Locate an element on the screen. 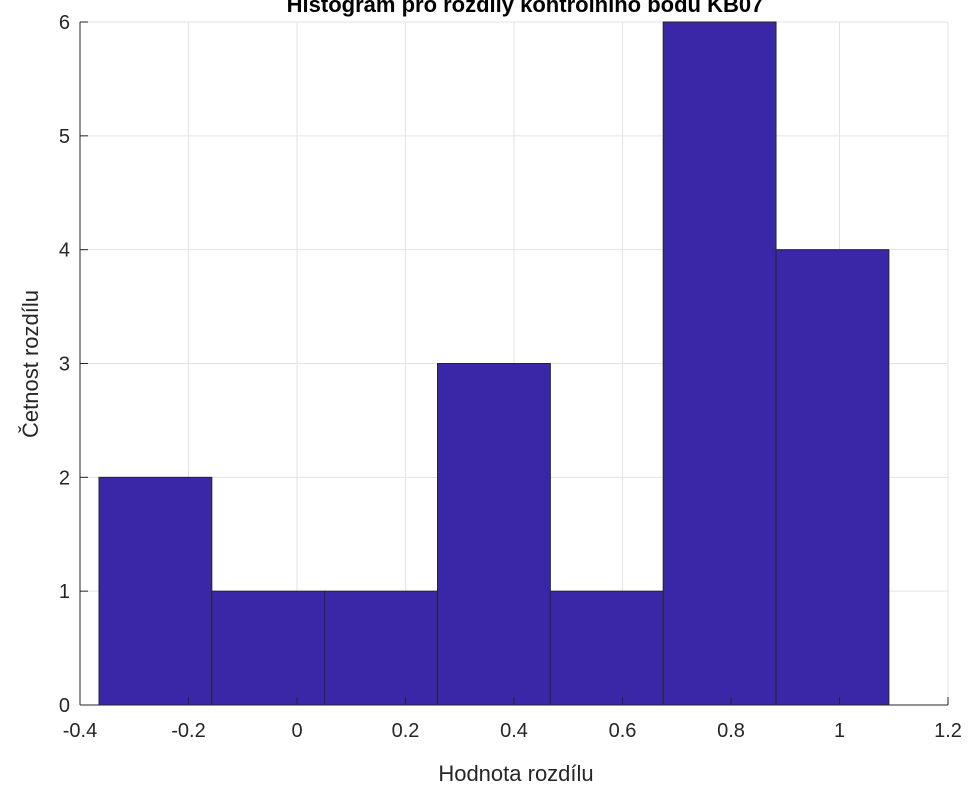  x-tick-label: 0 is located at coordinates (296, 731).